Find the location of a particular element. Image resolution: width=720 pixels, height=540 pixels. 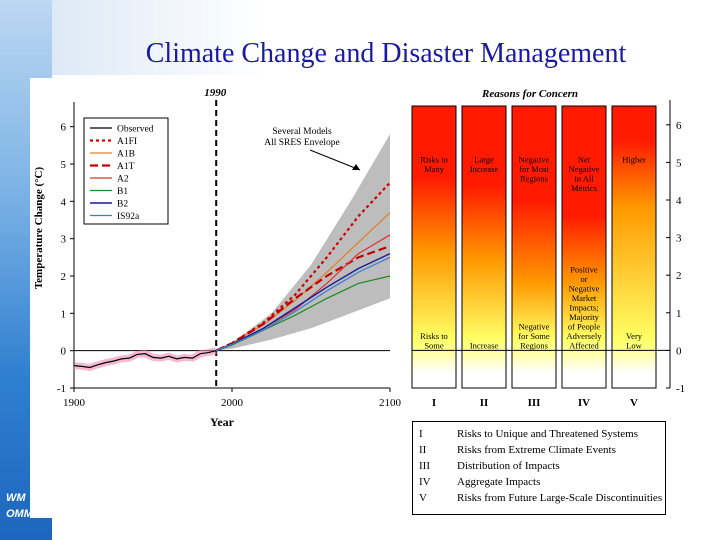

legend-num: IV is located at coordinates (425, 482).